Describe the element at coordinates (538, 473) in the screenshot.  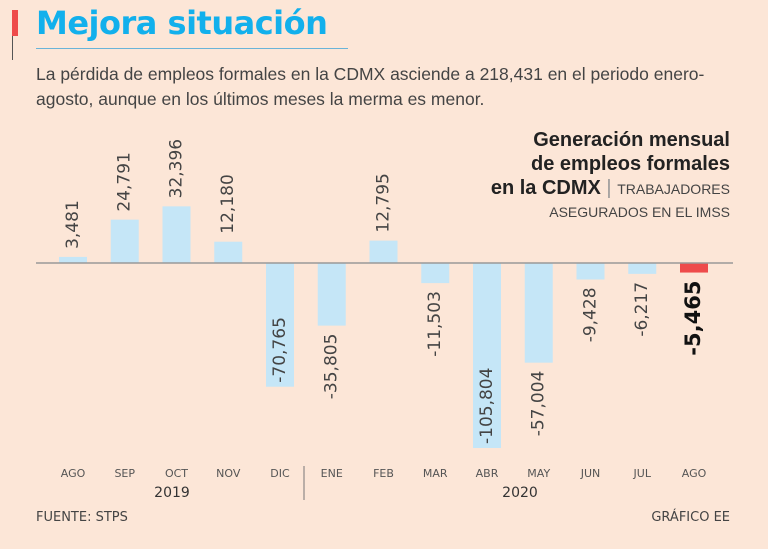
I see `x-tick-label: MAY` at that location.